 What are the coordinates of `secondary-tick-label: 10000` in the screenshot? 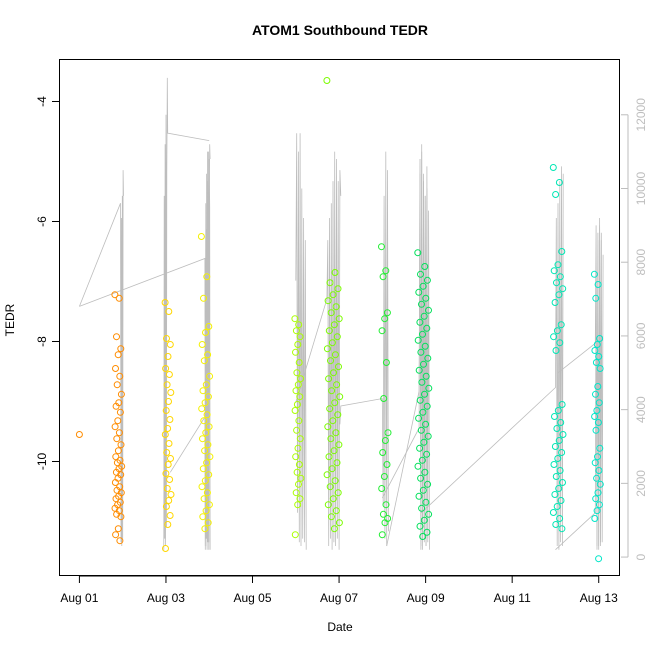 It's located at (641, 188).